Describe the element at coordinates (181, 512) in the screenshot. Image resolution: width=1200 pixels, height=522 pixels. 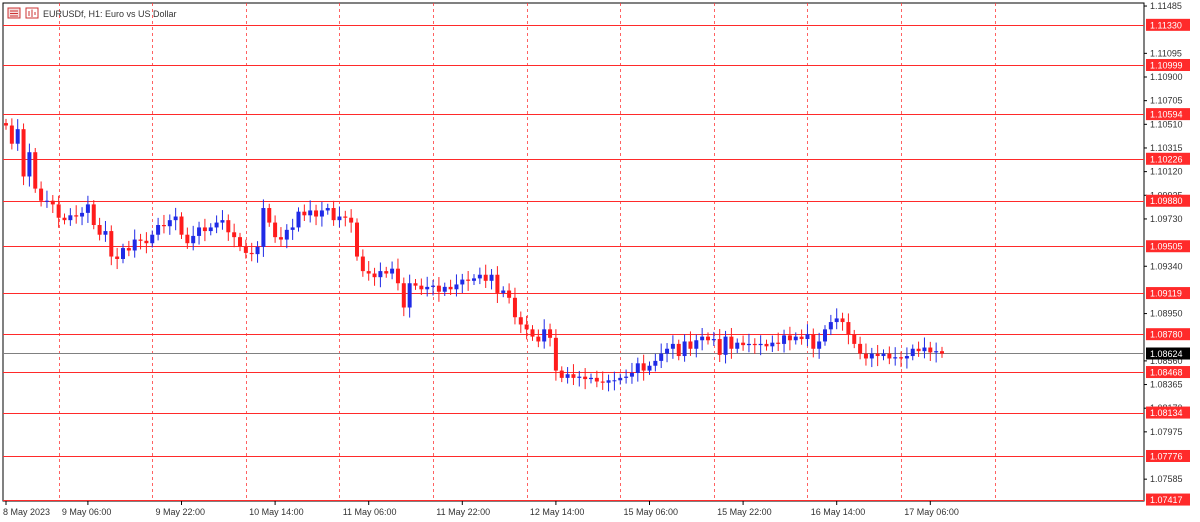
I see `x-tick-label: 9 May 22:00` at that location.